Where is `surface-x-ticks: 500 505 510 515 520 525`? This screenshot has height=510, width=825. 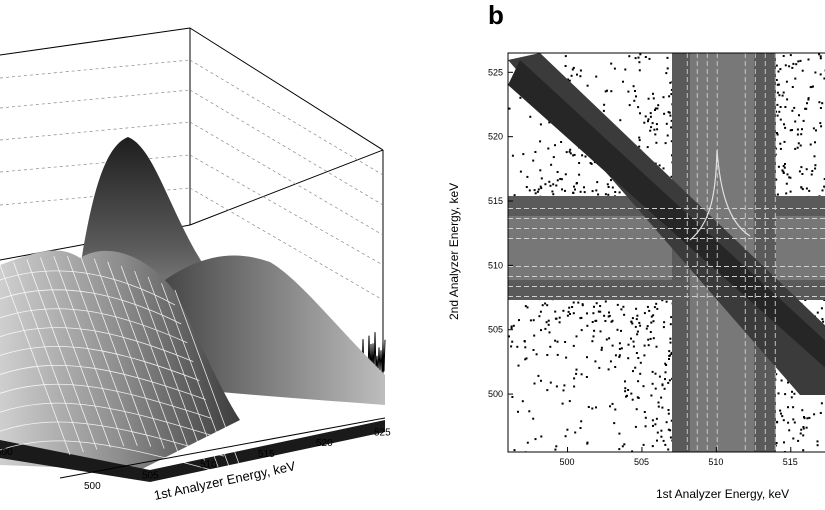
surface-x-ticks: 500 505 510 515 520 525 is located at coordinates (237, 460).